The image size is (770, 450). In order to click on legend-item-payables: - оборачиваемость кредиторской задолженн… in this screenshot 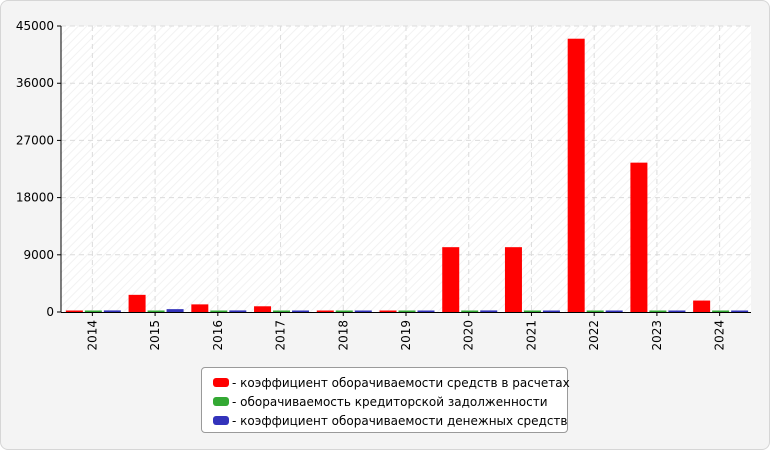, I will do `click(390, 401)`.